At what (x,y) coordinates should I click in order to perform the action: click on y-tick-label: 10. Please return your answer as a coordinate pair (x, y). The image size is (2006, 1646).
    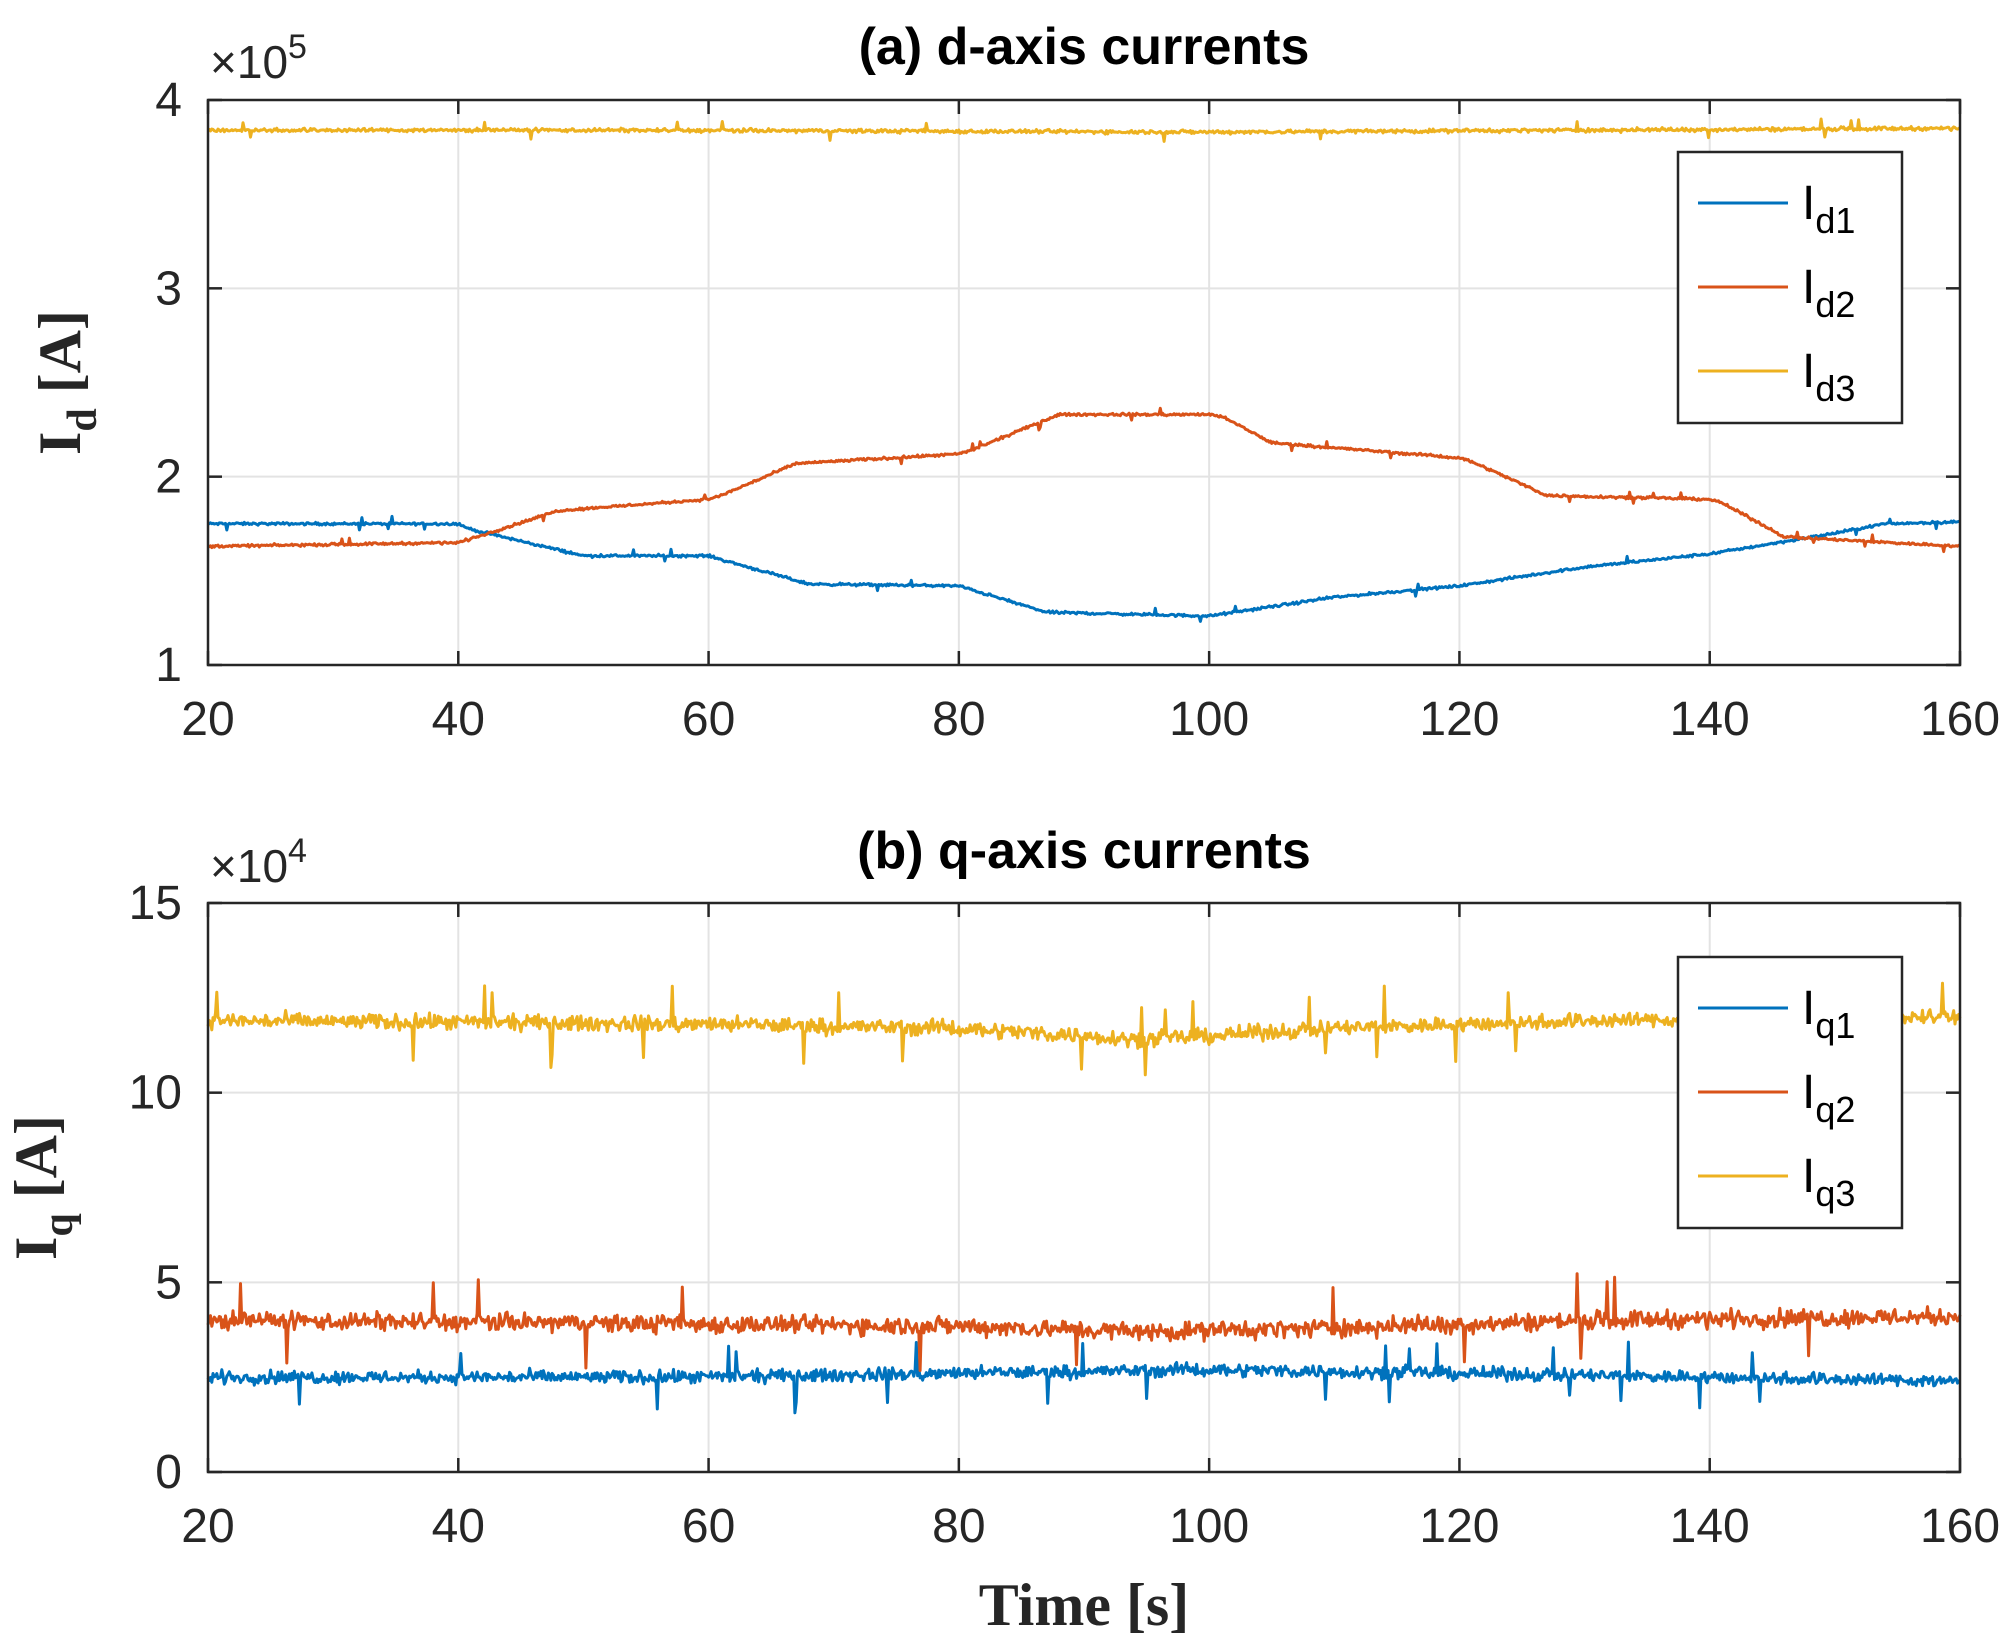
    Looking at the image, I should click on (155, 1093).